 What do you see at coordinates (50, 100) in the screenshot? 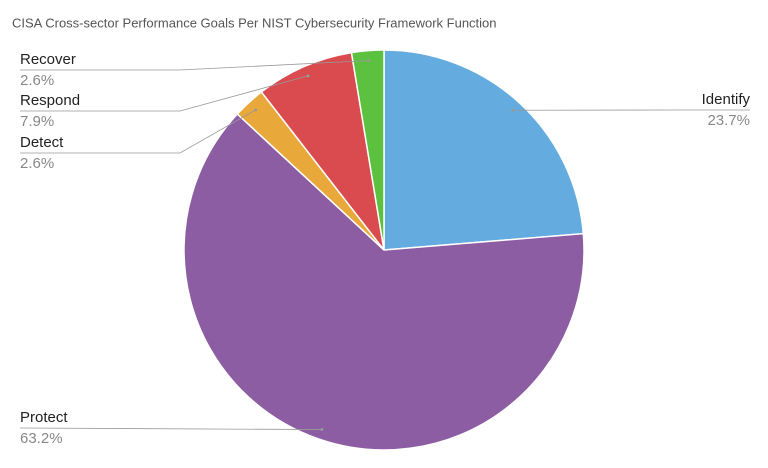
I see `slice-label: Respond` at bounding box center [50, 100].